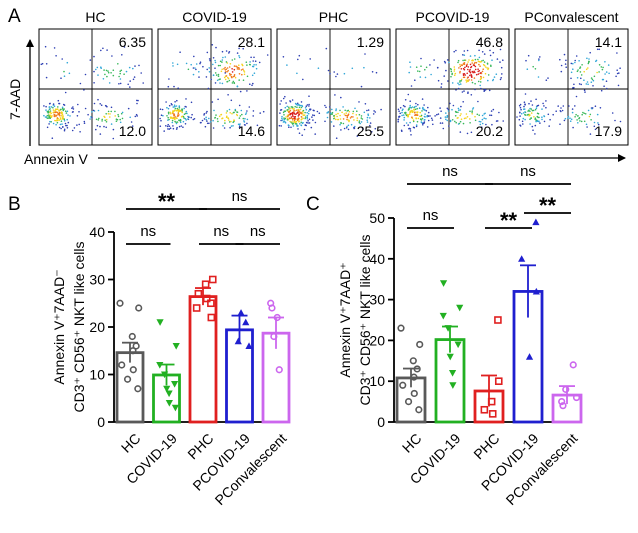 This screenshot has width=638, height=533. Describe the element at coordinates (313, 204) in the screenshot. I see `panel-c-letter: C` at that location.